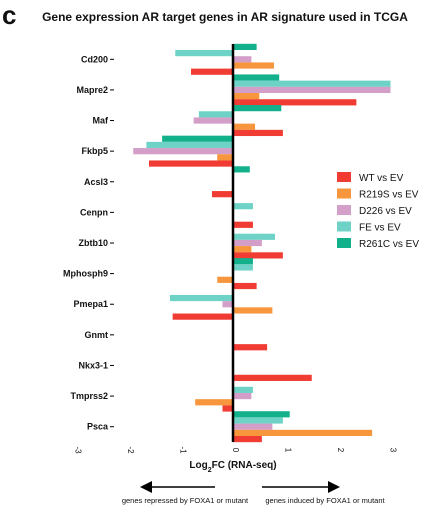  I want to click on x-tick-label-6: 3, so click(393, 450).